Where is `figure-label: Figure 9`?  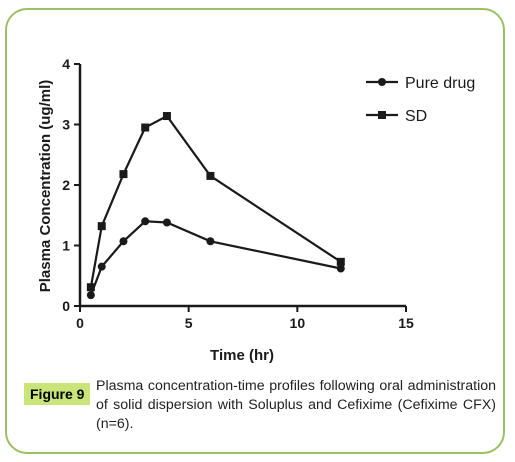 figure-label: Figure 9 is located at coordinates (57, 394).